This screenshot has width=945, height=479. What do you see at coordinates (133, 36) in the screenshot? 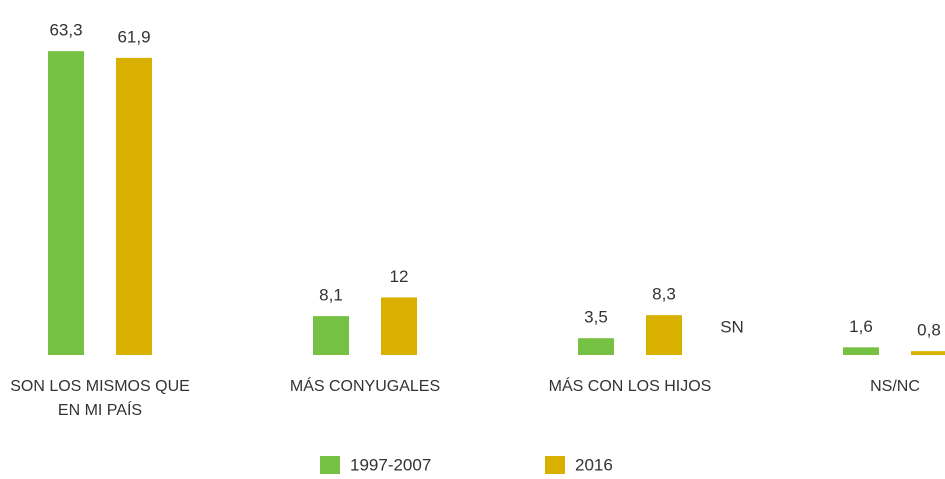
I see `value-label: 61,9` at bounding box center [133, 36].